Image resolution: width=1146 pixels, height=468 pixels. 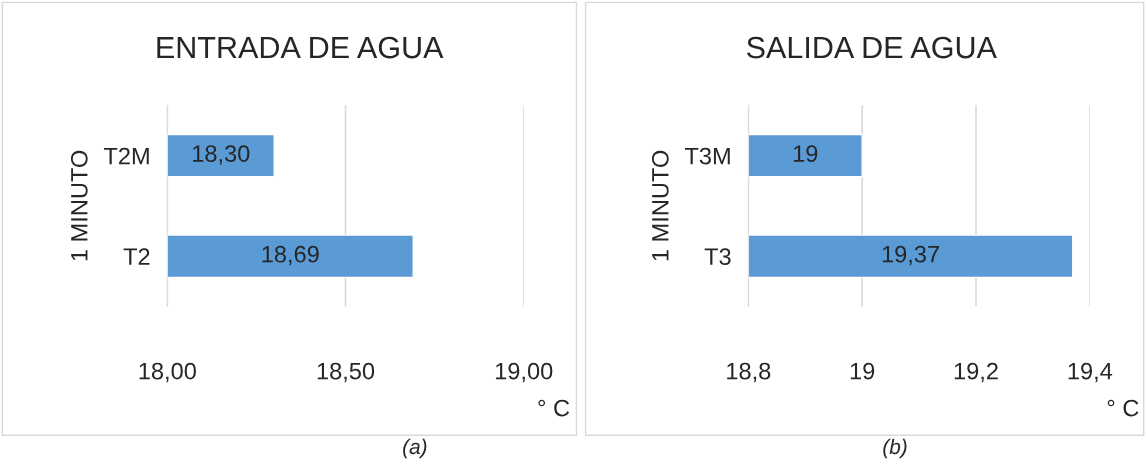 What do you see at coordinates (805, 153) in the screenshot?
I see `data-label: 19` at bounding box center [805, 153].